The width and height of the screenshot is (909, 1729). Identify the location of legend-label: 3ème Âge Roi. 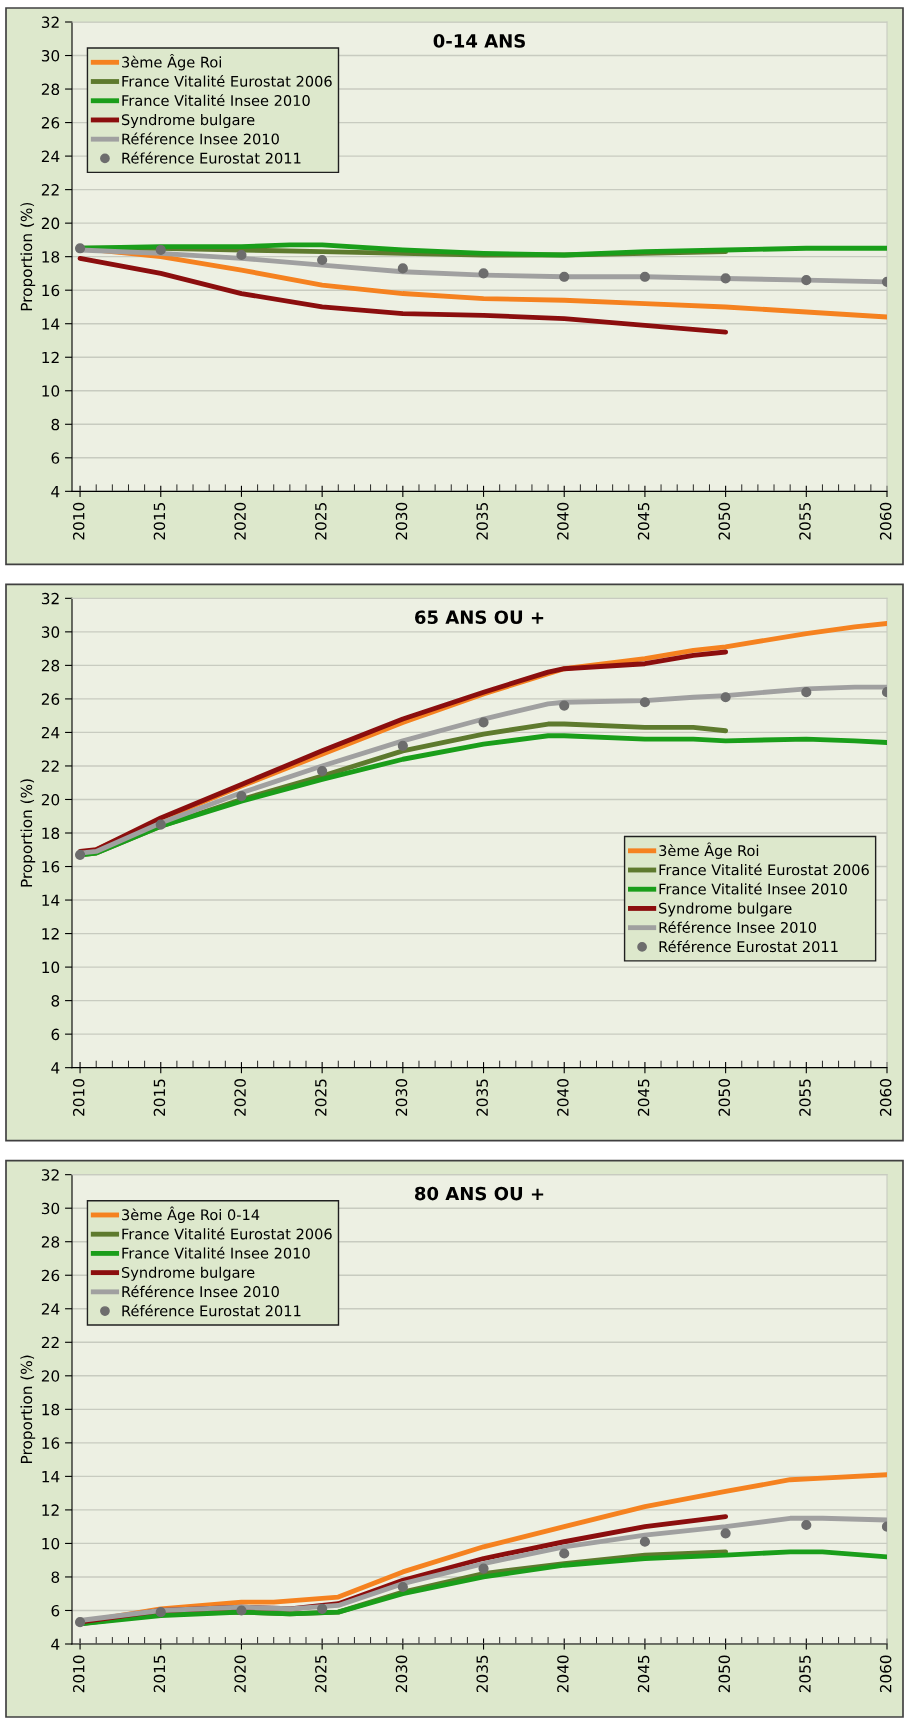
(709, 850).